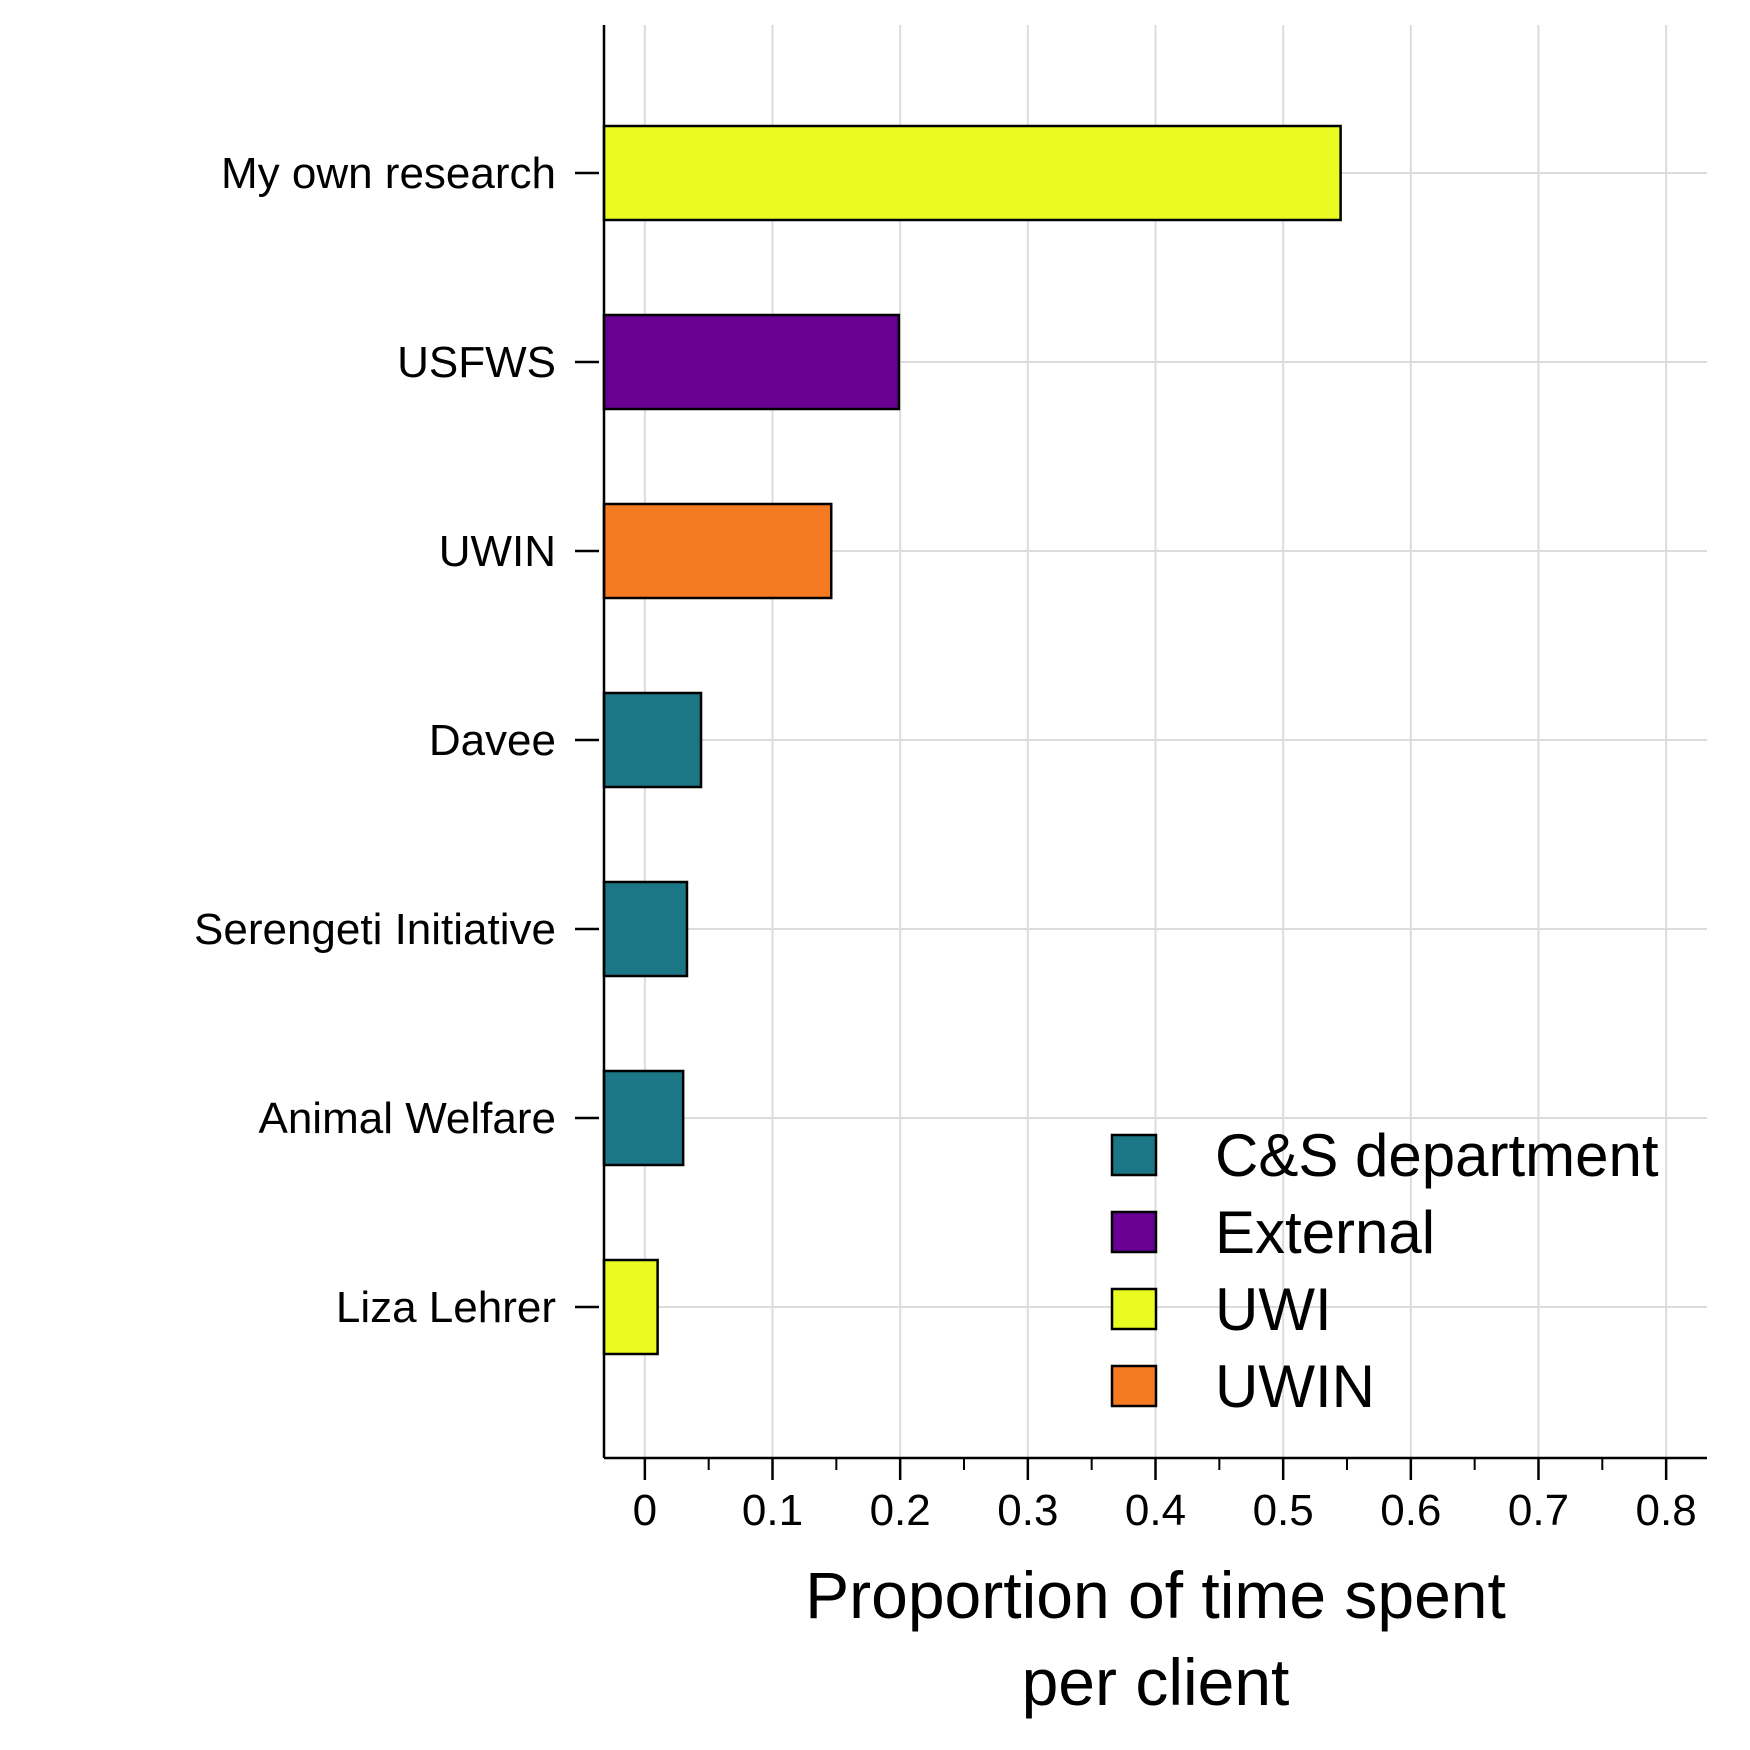 The image size is (1750, 1750). I want to click on y-tick-label-1: USFWS, so click(476, 362).